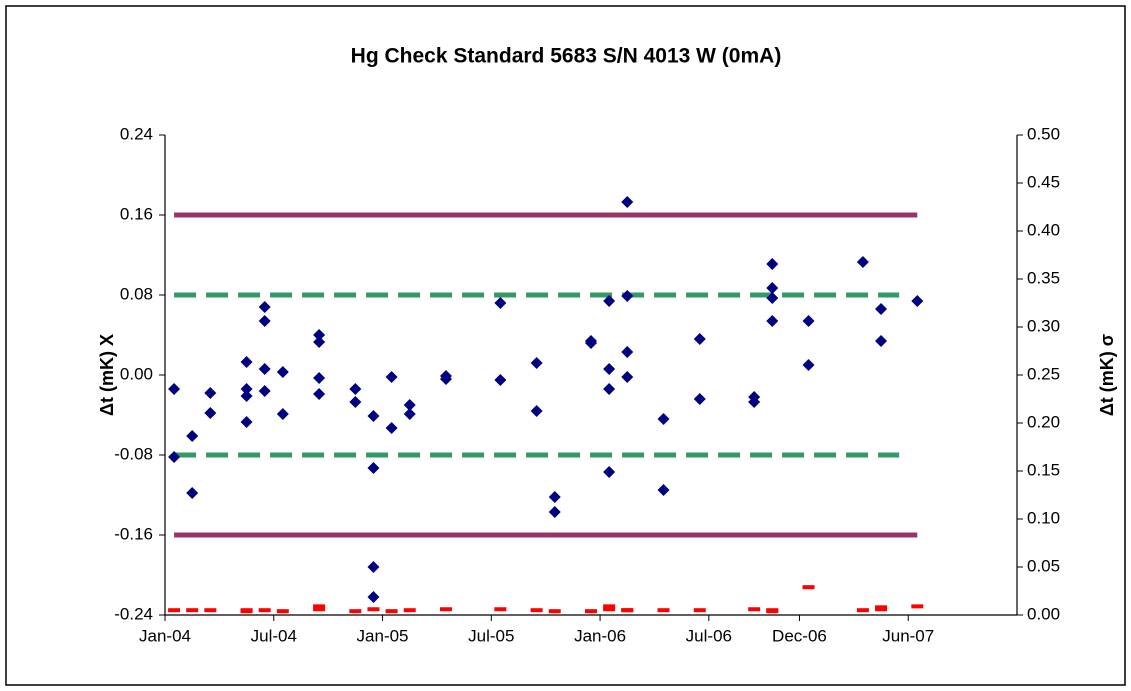  Describe the element at coordinates (491, 635) in the screenshot. I see `x-tick-label: Jul-05` at that location.